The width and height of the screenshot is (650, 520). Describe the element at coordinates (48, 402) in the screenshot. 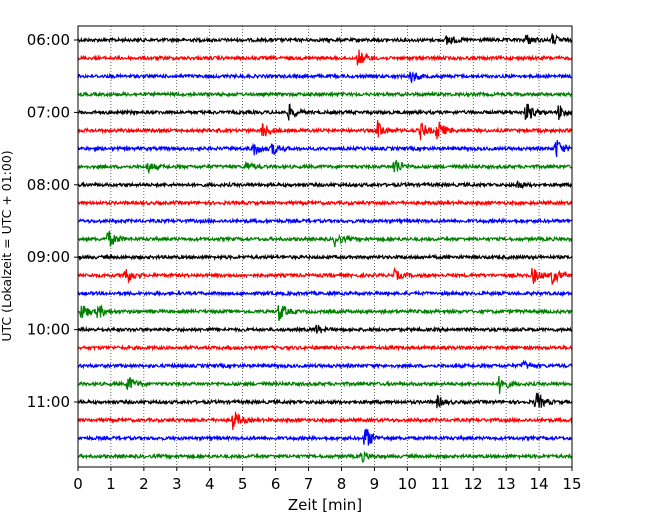

I see `y-tick-label: 11:00` at that location.